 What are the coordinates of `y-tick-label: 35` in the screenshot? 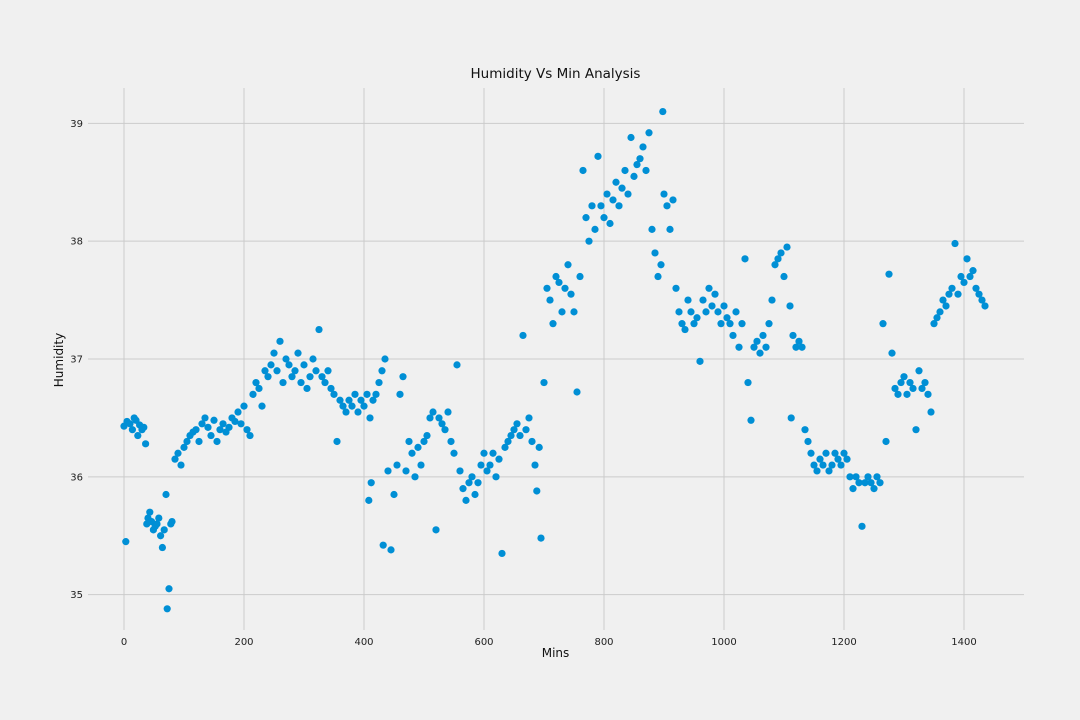 It's located at (76, 595).